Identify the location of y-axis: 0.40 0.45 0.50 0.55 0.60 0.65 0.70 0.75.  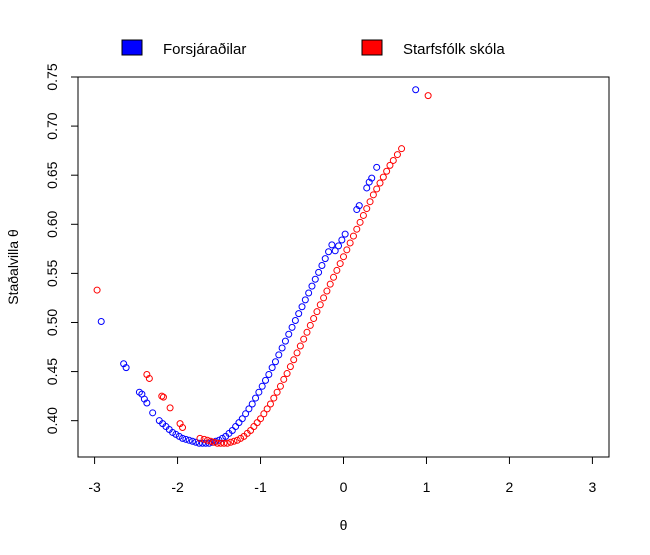
(61, 248).